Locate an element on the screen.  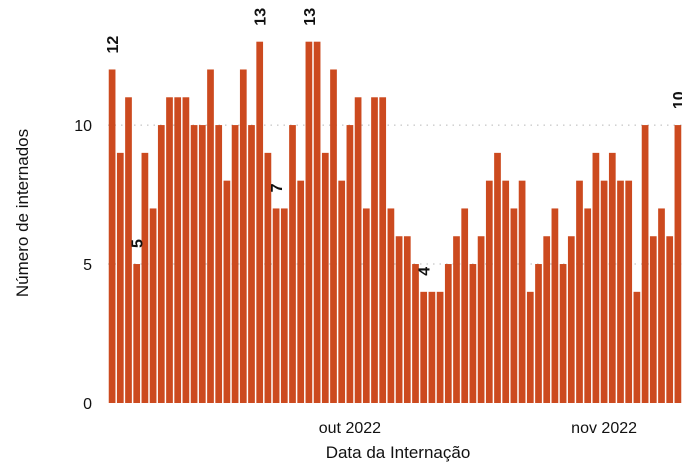
y-tick-label: 5 is located at coordinates (87, 265).